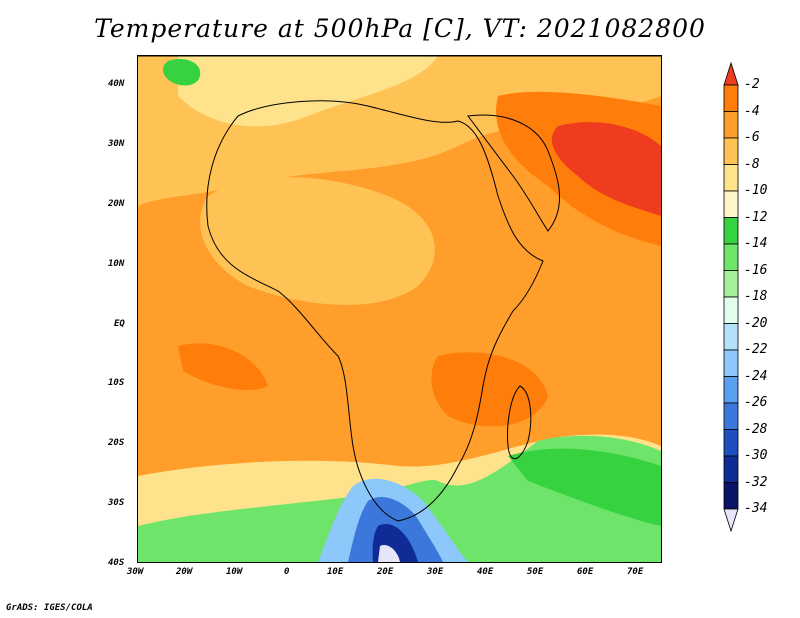  I want to click on colorbar-tick-label: -28, so click(756, 429).